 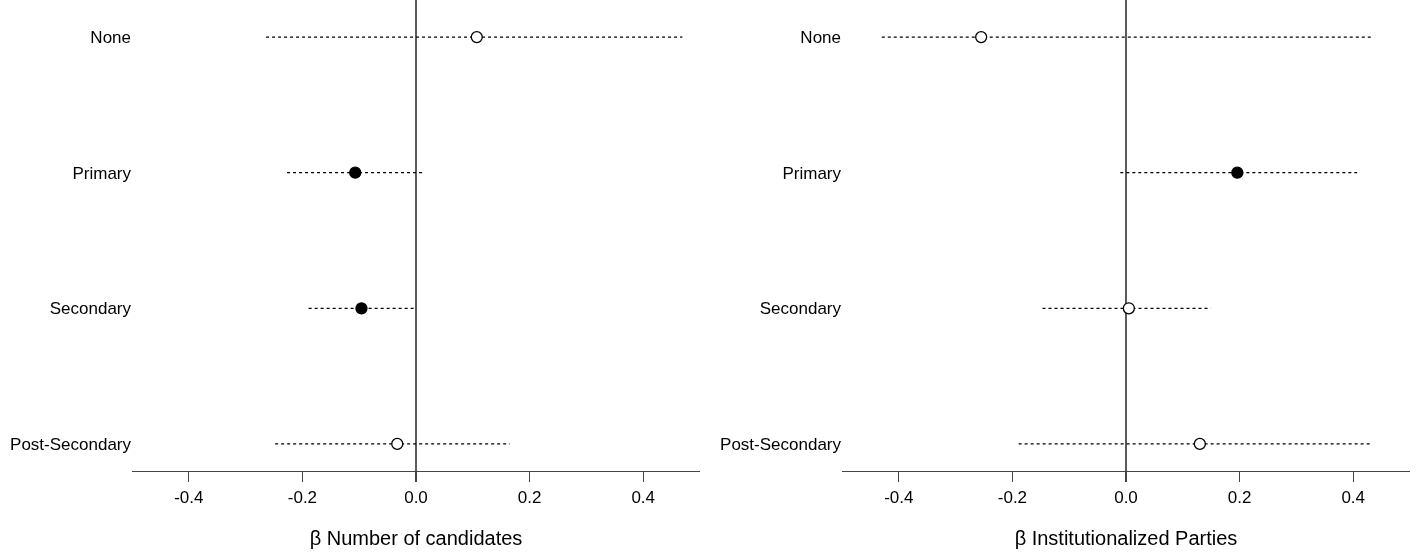 What do you see at coordinates (1126, 538) in the screenshot?
I see `x-axis-title: β Institutionalized Parties` at bounding box center [1126, 538].